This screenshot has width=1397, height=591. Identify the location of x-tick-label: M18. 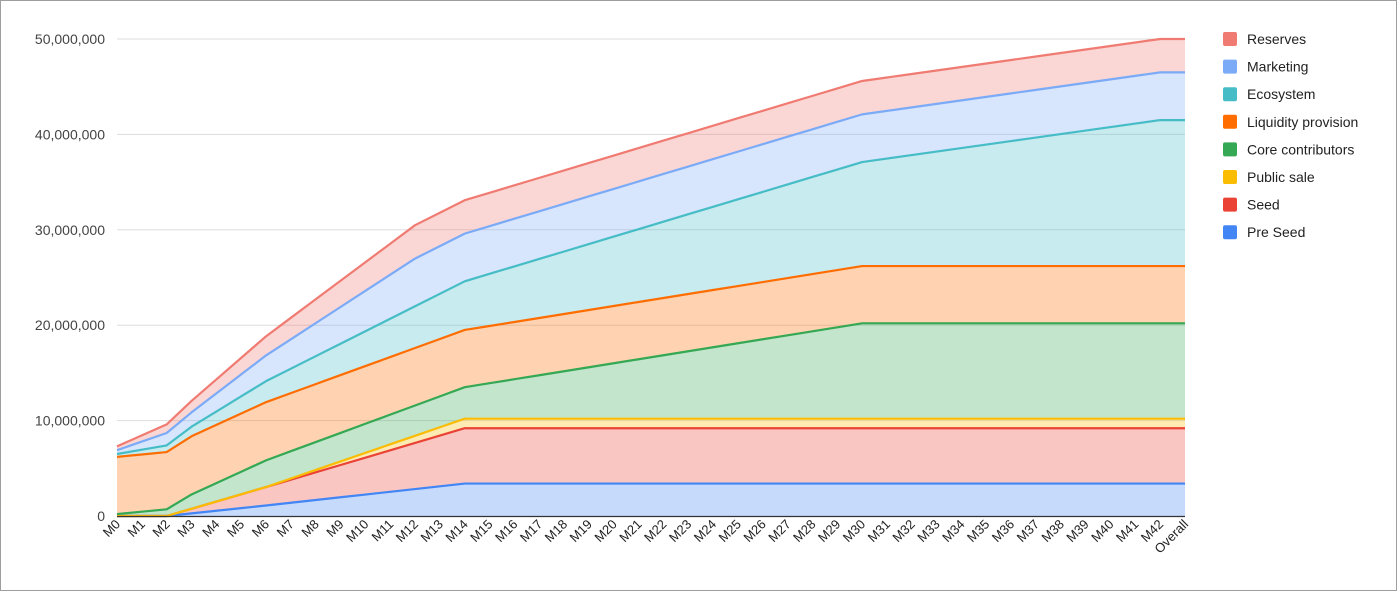
(556, 531).